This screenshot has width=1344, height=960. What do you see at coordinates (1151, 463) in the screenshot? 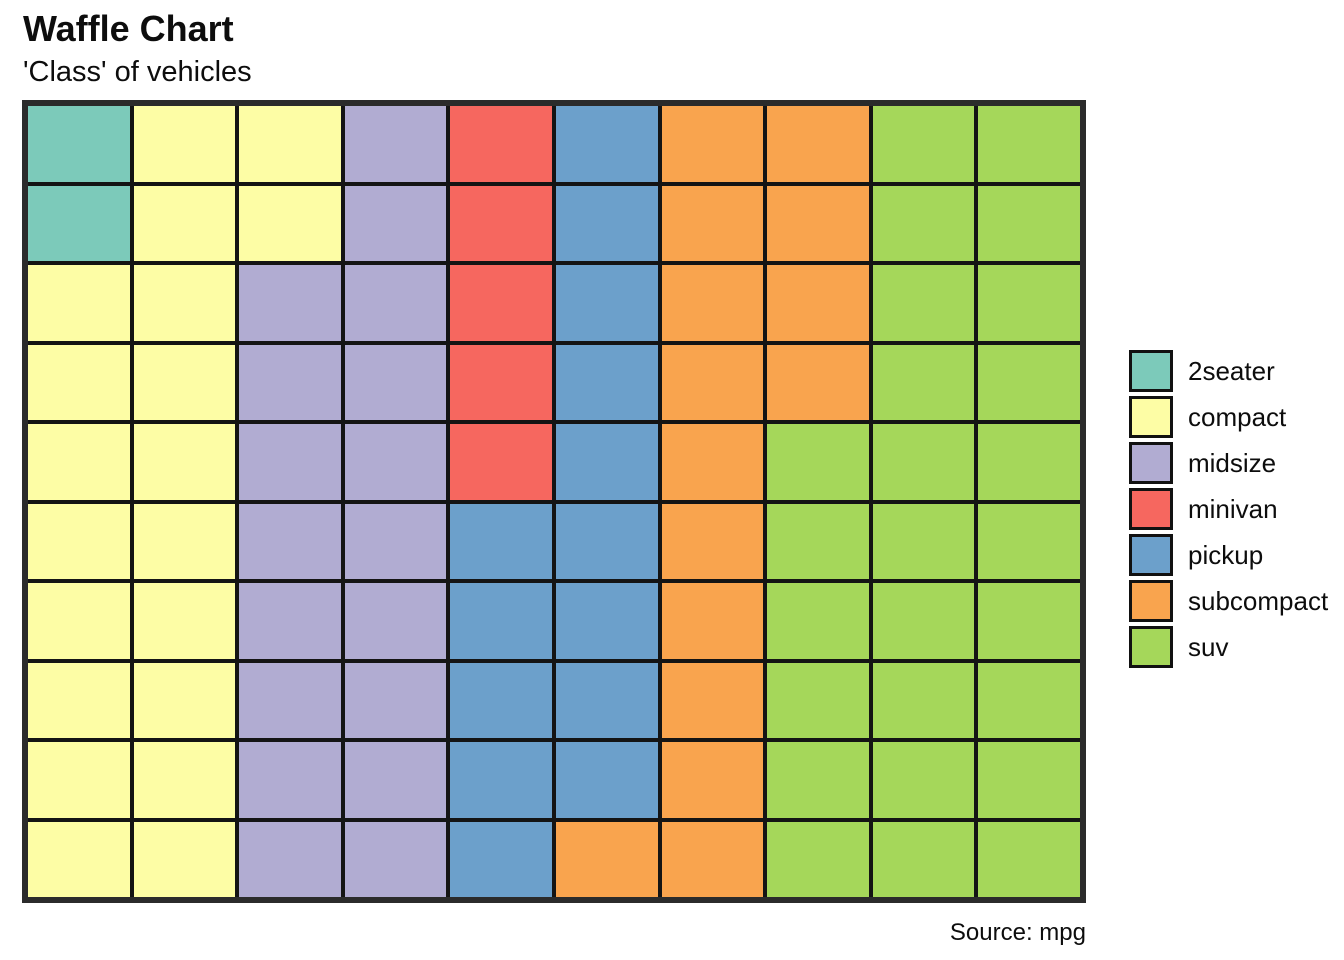
I see `legend-swatch-midsize` at bounding box center [1151, 463].